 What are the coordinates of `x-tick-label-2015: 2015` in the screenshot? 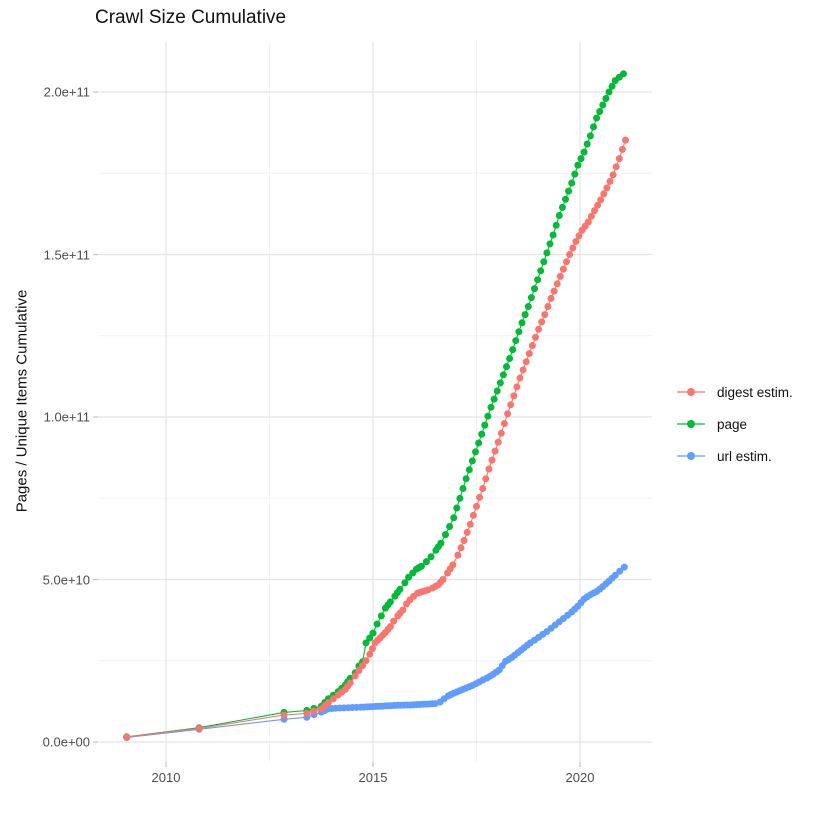 It's located at (373, 777).